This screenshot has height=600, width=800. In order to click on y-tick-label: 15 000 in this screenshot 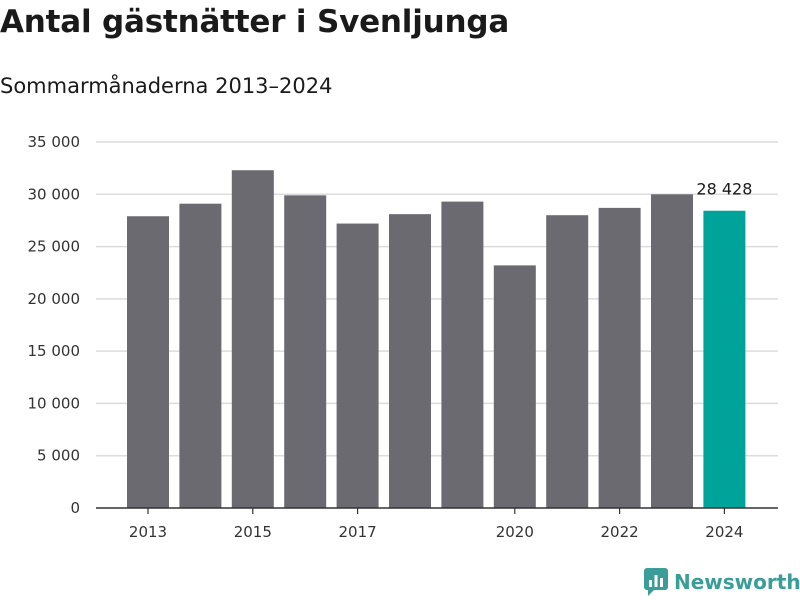, I will do `click(54, 351)`.